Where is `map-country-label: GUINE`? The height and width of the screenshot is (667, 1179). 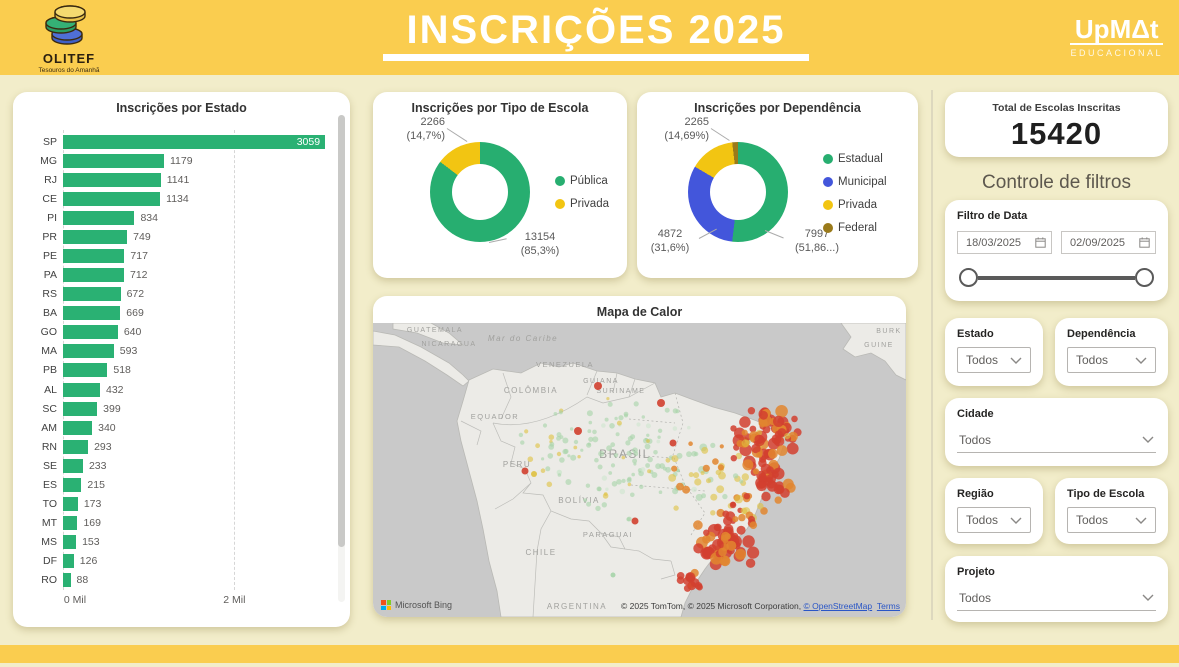
map-country-label: GUINE is located at coordinates (879, 345).